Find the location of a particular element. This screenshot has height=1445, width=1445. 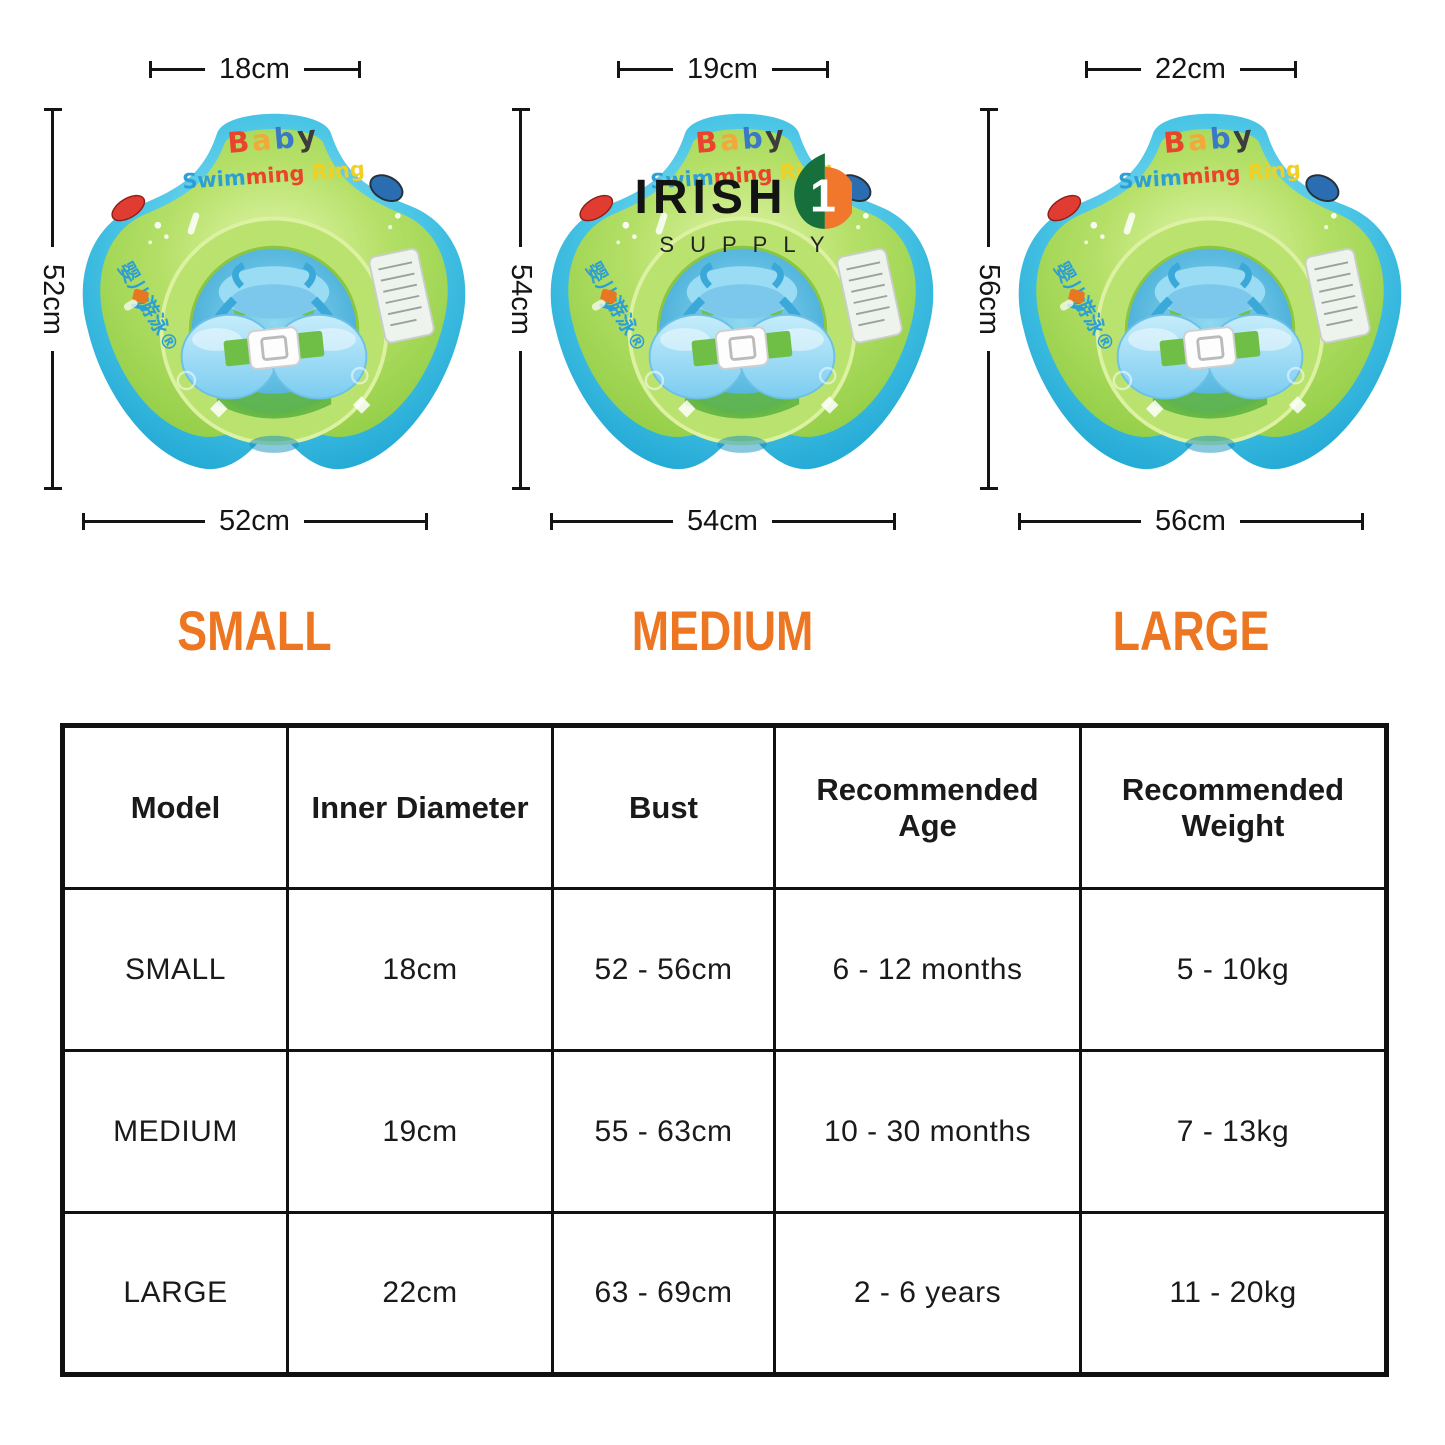

bottom-width-label: 54cm is located at coordinates (722, 520).